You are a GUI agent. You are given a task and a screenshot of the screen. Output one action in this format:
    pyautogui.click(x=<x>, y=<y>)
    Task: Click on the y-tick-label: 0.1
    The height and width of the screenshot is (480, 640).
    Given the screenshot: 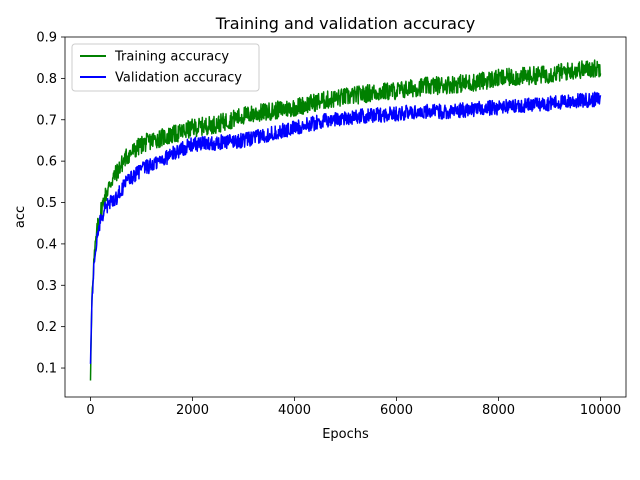 What is the action you would take?
    pyautogui.click(x=46, y=369)
    